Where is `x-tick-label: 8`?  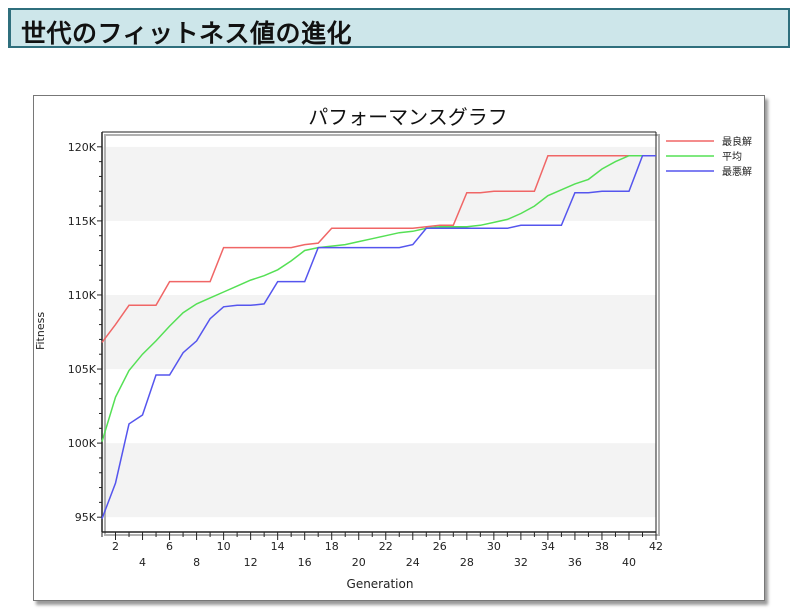
x-tick-label: 8 is located at coordinates (196, 562).